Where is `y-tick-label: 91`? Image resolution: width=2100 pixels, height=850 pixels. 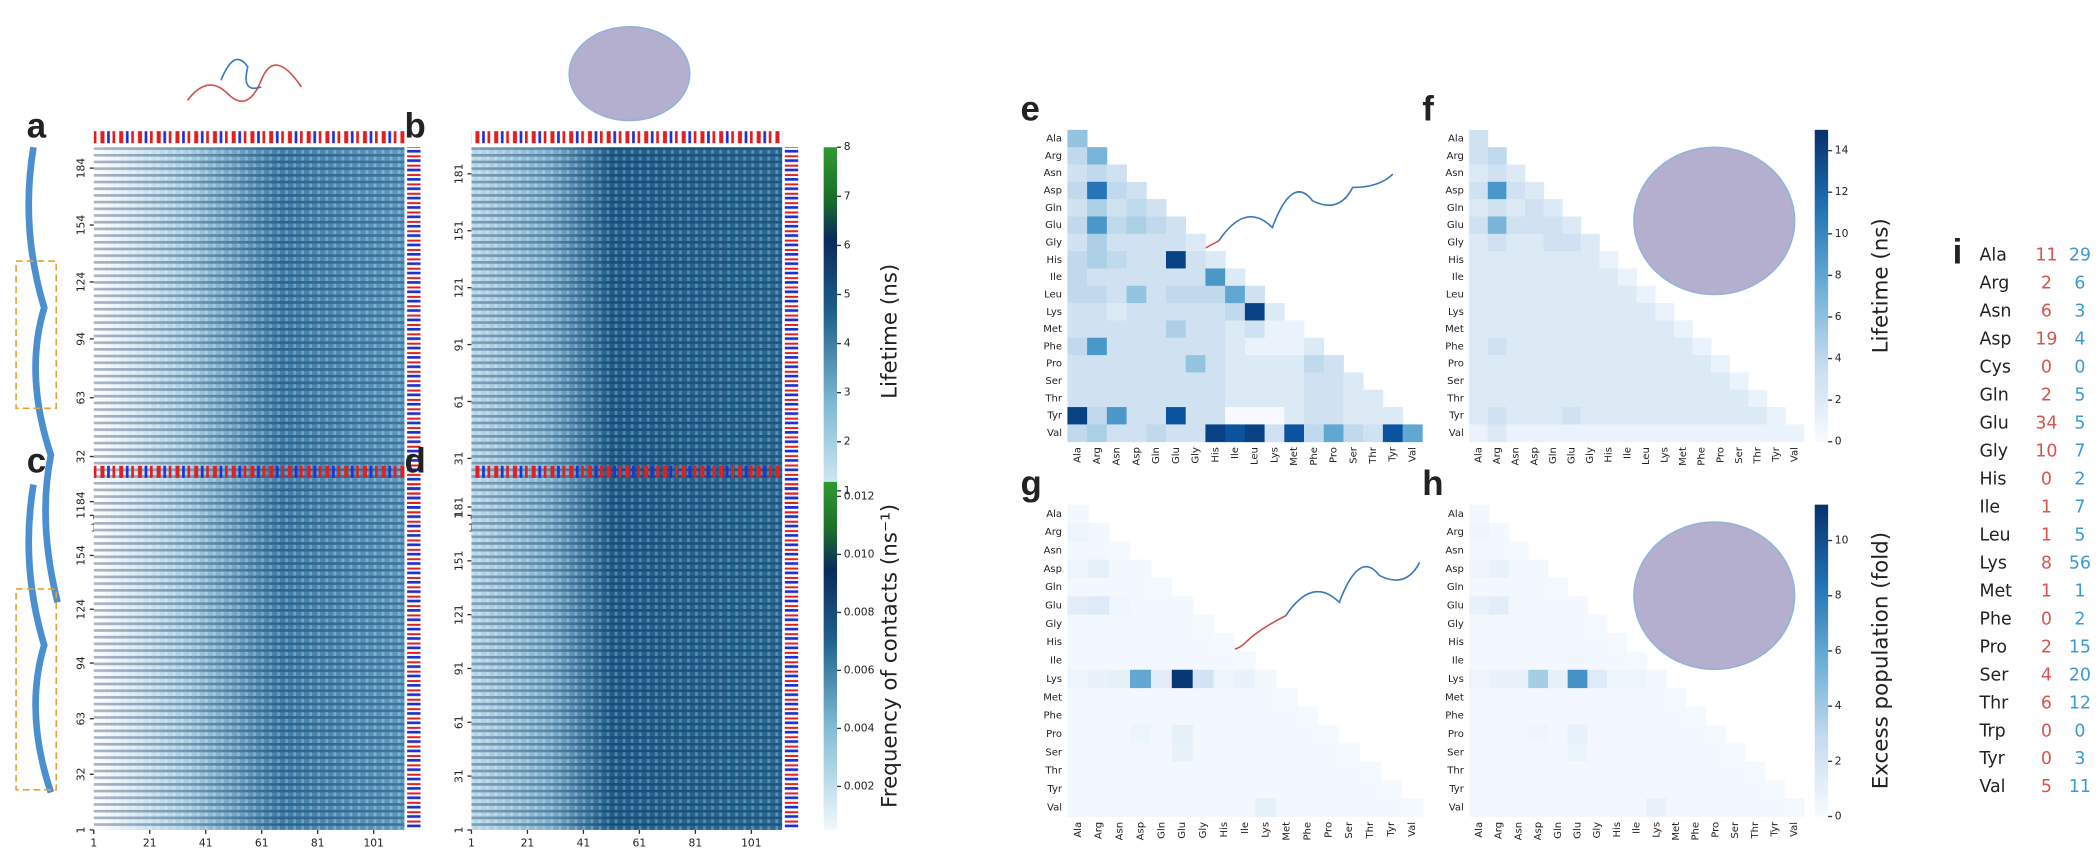 y-tick-label: 91 is located at coordinates (458, 669).